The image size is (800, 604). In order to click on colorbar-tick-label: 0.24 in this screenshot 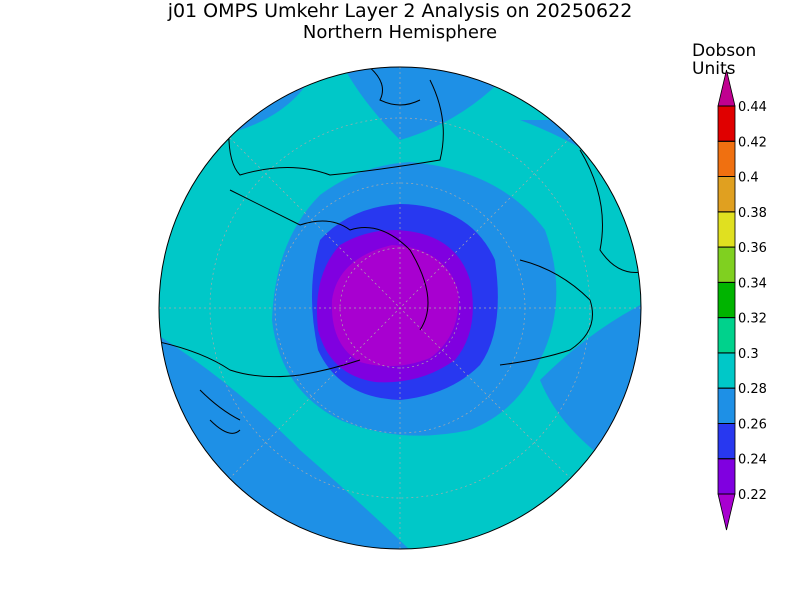, I will do `click(752, 460)`.